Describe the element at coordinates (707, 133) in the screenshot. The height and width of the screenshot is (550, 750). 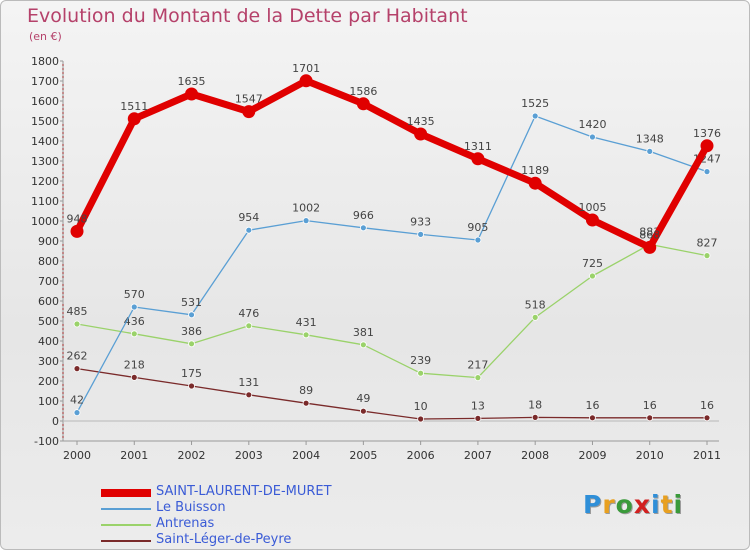
I see `data-label: 1376` at that location.